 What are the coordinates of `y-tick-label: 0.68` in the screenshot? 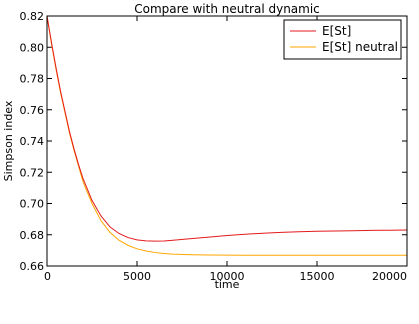 It's located at (32, 235).